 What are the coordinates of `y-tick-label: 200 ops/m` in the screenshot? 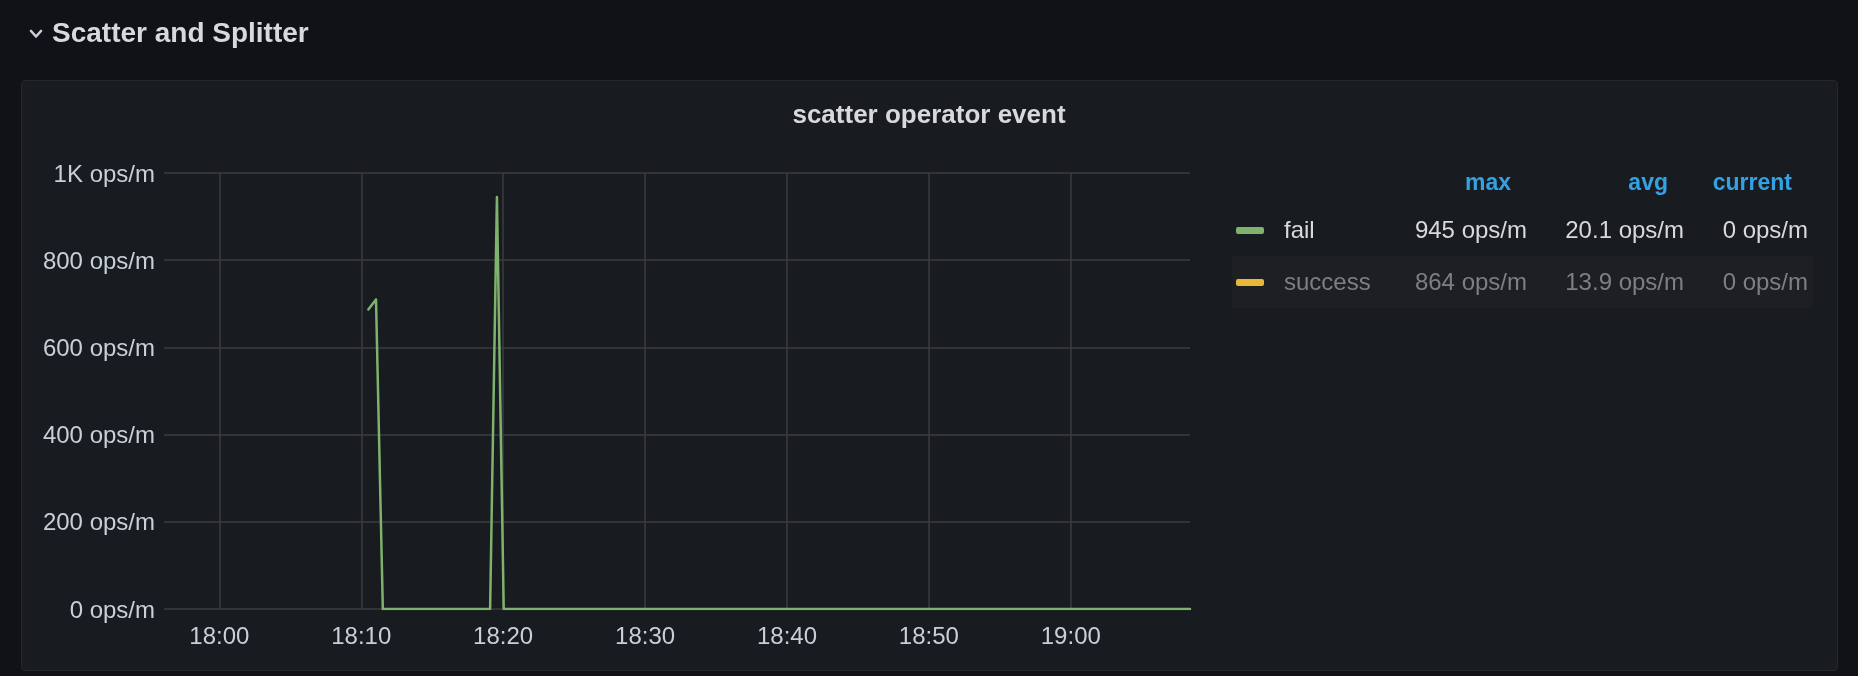 It's located at (98, 522).